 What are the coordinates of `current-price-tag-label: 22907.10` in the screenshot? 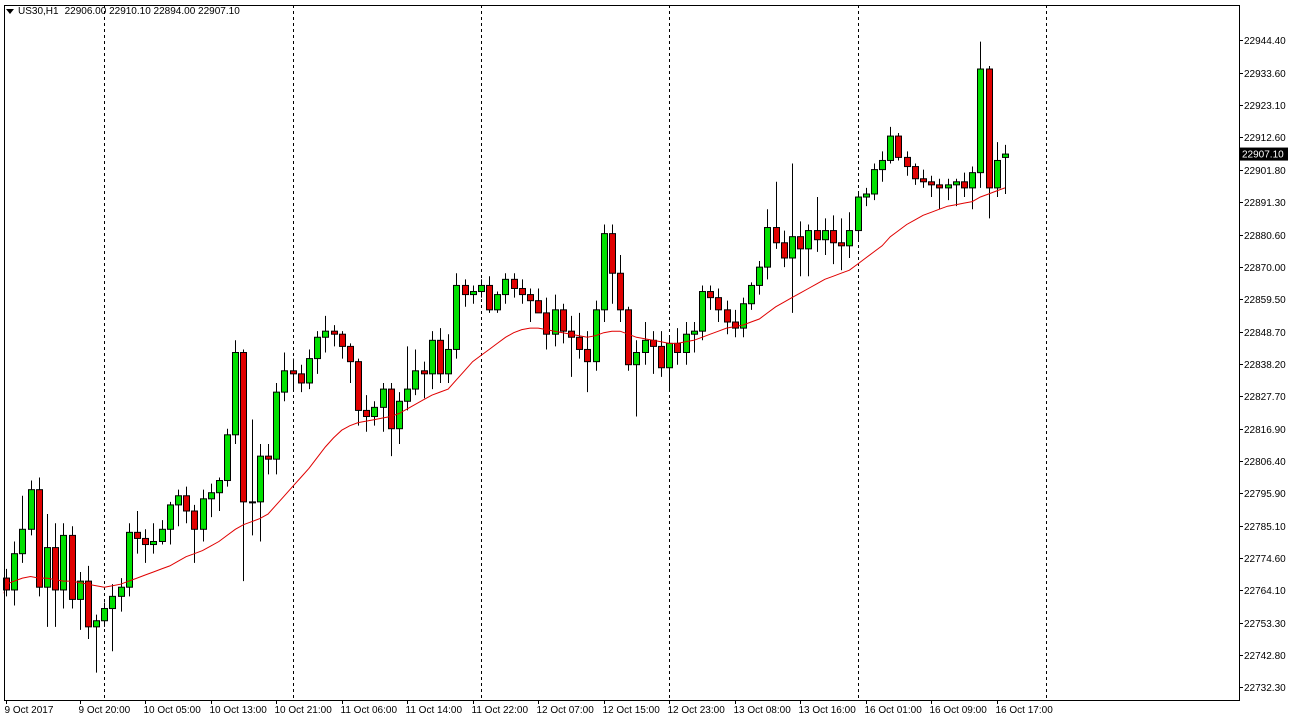 It's located at (1263, 155).